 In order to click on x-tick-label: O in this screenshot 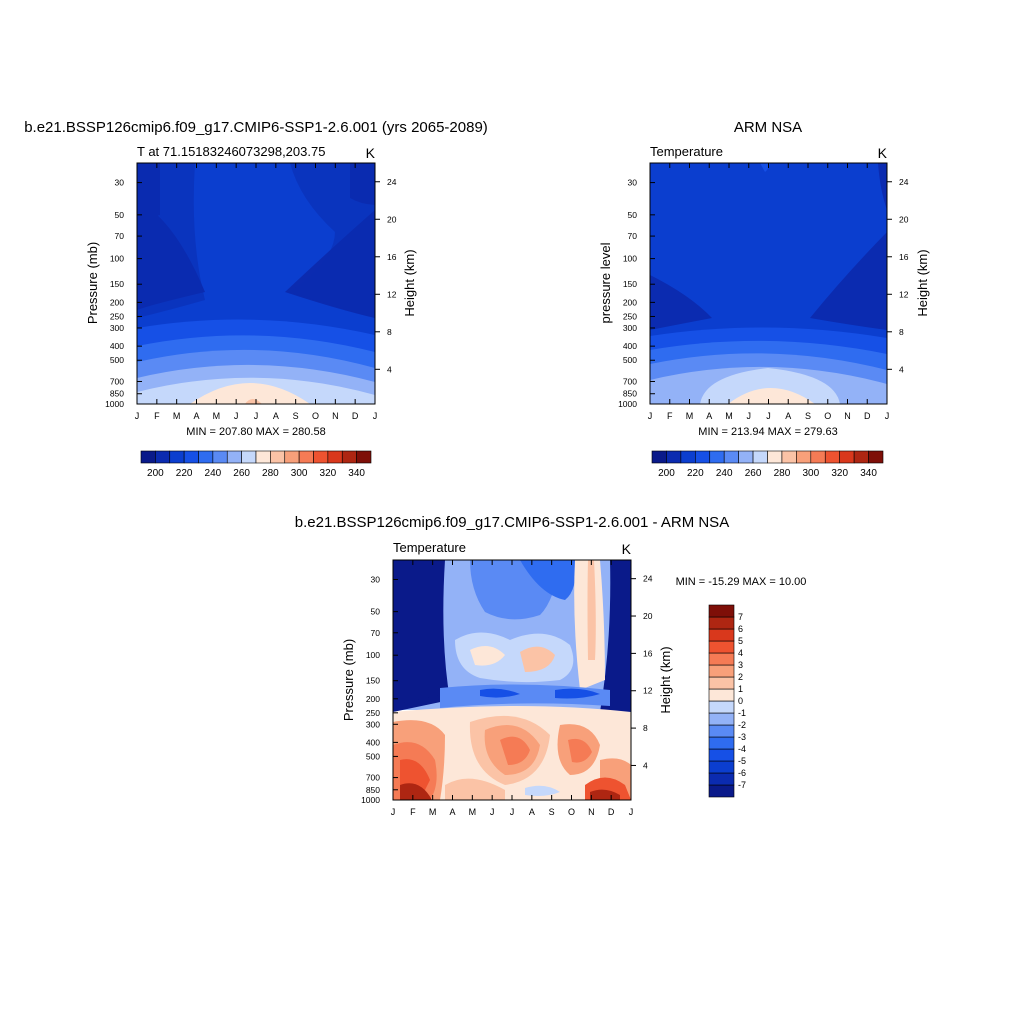, I will do `click(827, 416)`.